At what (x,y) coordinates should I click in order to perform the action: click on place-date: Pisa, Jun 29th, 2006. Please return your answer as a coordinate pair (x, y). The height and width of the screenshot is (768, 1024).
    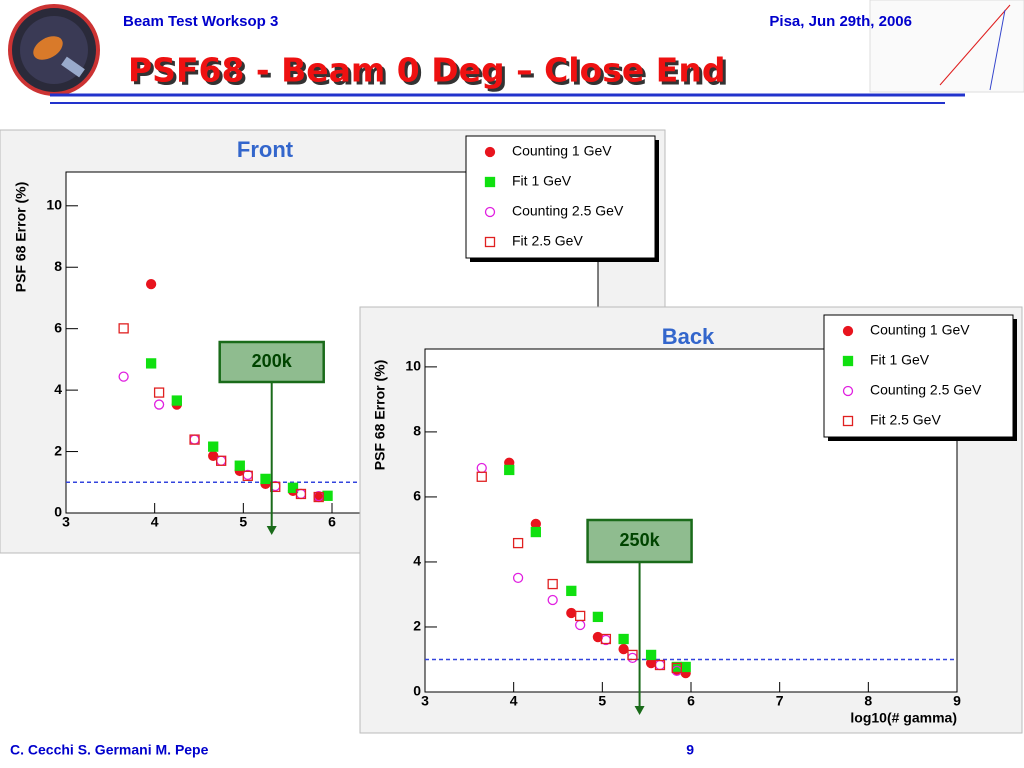
    Looking at the image, I should click on (840, 21).